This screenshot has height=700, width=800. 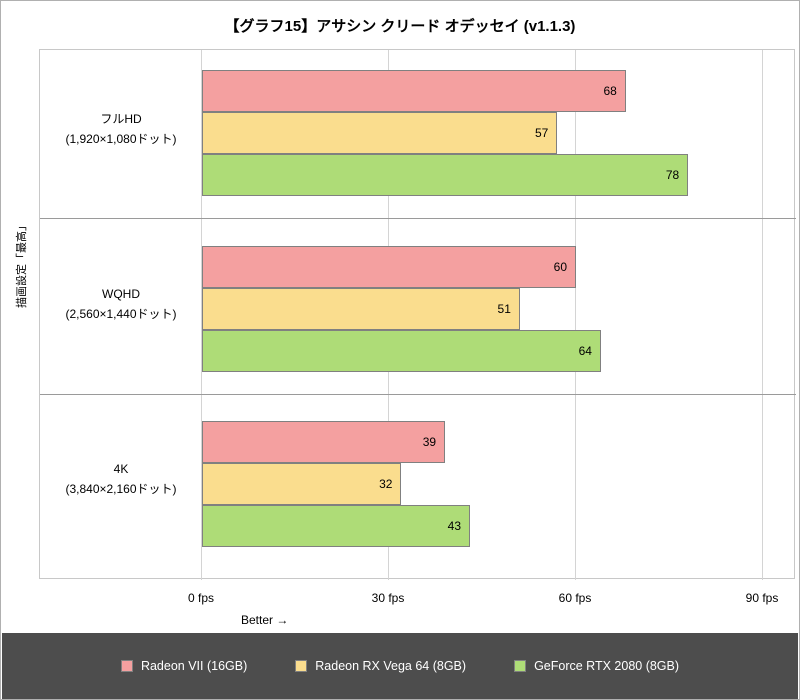 I want to click on legend-label: Radeon RX Vega 64 (8GB), so click(x=391, y=666).